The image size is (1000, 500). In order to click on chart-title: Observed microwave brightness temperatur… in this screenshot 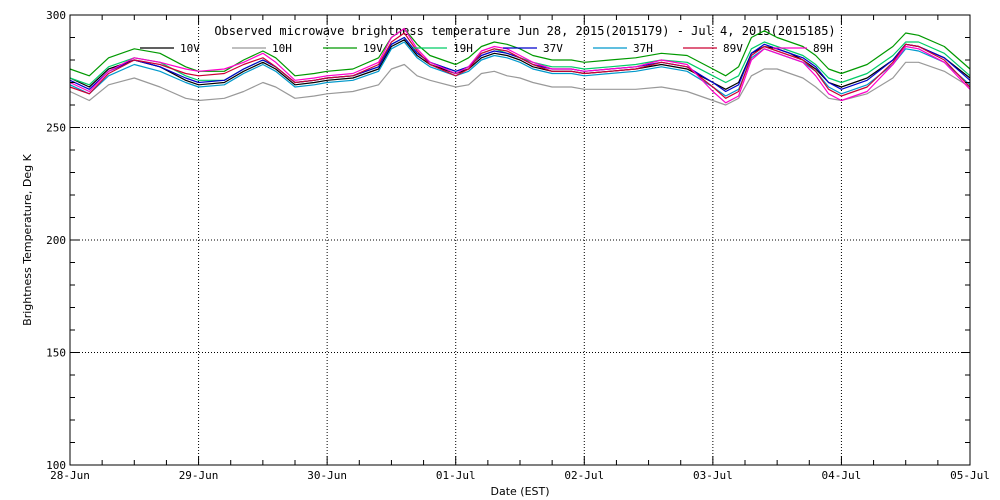, I will do `click(524, 31)`.